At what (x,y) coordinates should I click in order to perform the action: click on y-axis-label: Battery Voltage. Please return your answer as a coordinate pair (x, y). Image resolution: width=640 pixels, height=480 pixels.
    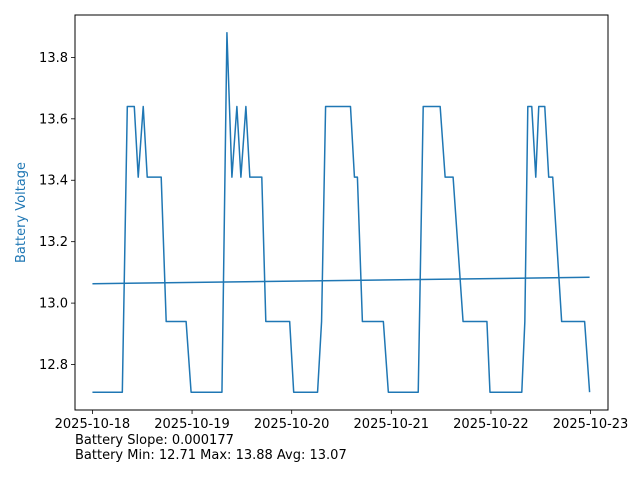
    Looking at the image, I should click on (21, 212).